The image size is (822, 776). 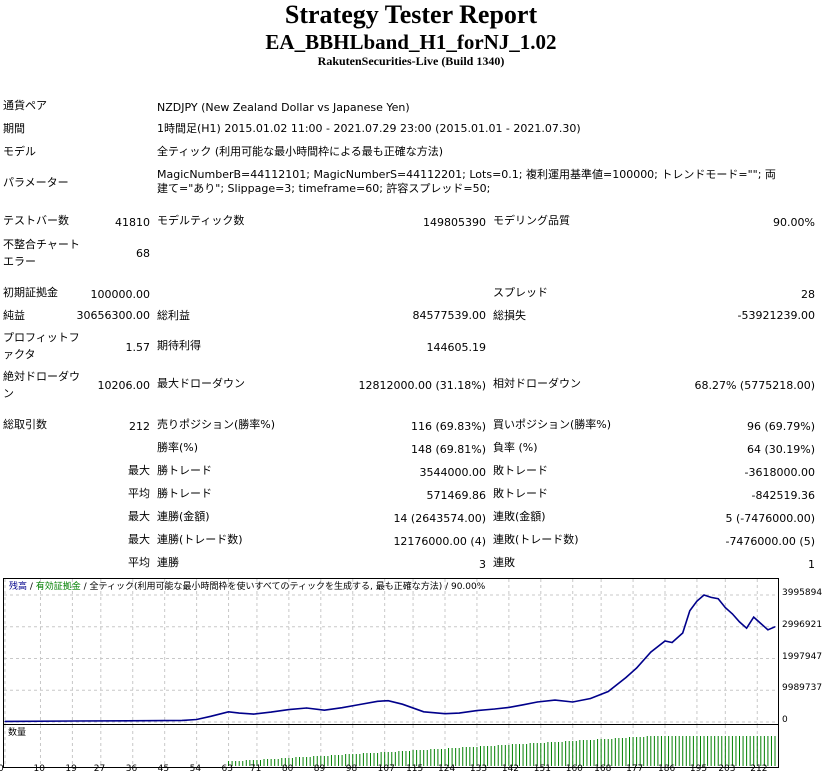 What do you see at coordinates (449, 315) in the screenshot?
I see `gross-profit-value: 84577539.00` at bounding box center [449, 315].